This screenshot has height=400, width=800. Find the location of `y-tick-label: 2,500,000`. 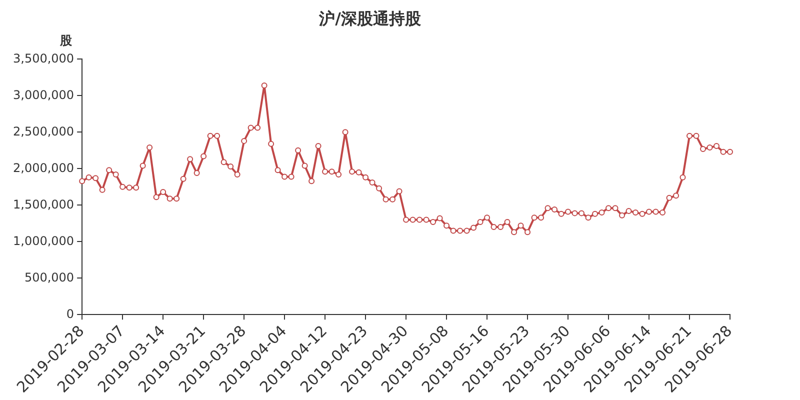

y-tick-label: 2,500,000 is located at coordinates (43, 131).